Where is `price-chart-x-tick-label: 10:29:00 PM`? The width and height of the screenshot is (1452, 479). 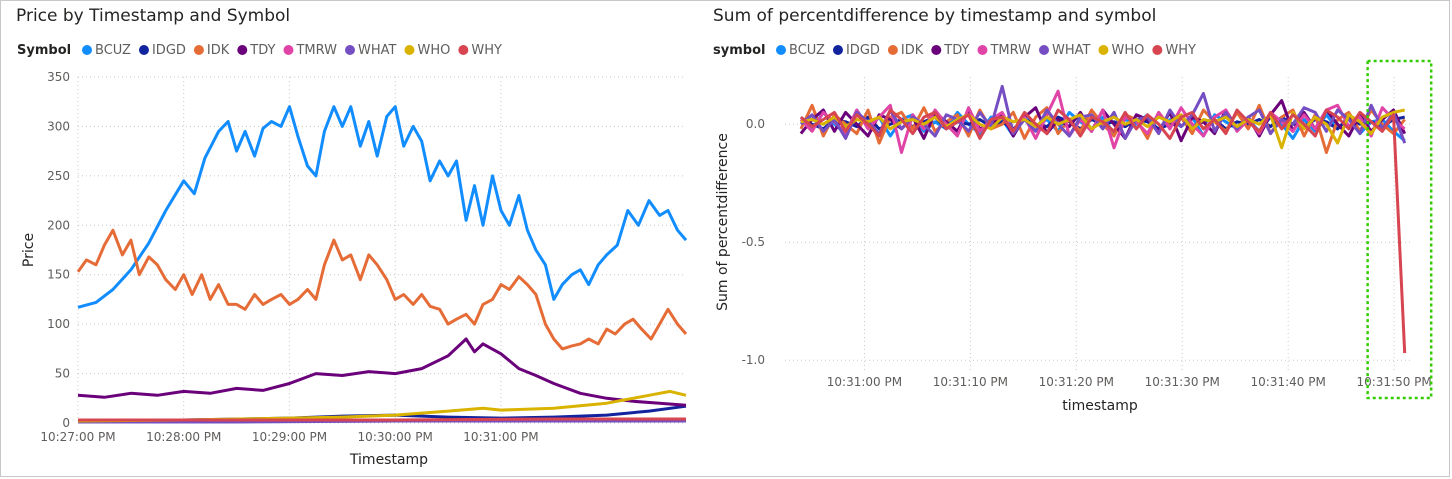 price-chart-x-tick-label: 10:29:00 PM is located at coordinates (289, 437).